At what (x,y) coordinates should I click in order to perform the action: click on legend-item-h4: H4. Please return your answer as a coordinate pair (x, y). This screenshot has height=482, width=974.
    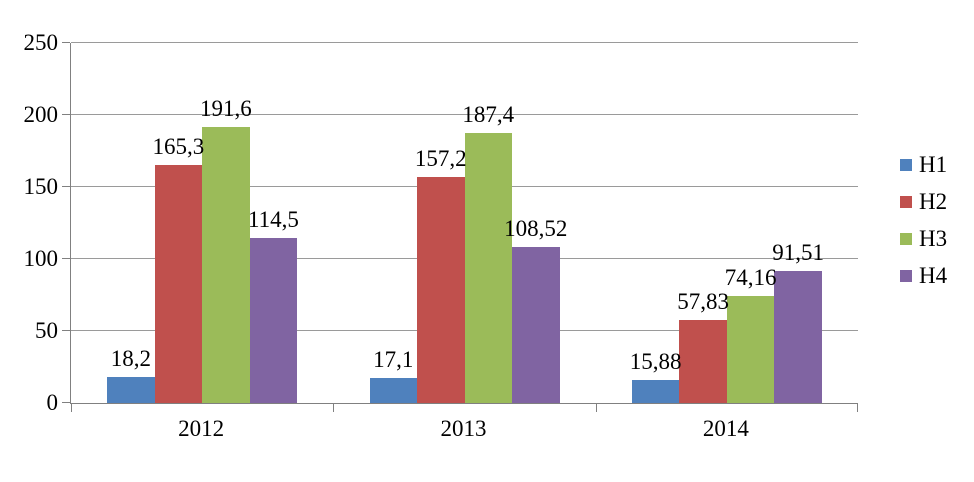
    Looking at the image, I should click on (923, 275).